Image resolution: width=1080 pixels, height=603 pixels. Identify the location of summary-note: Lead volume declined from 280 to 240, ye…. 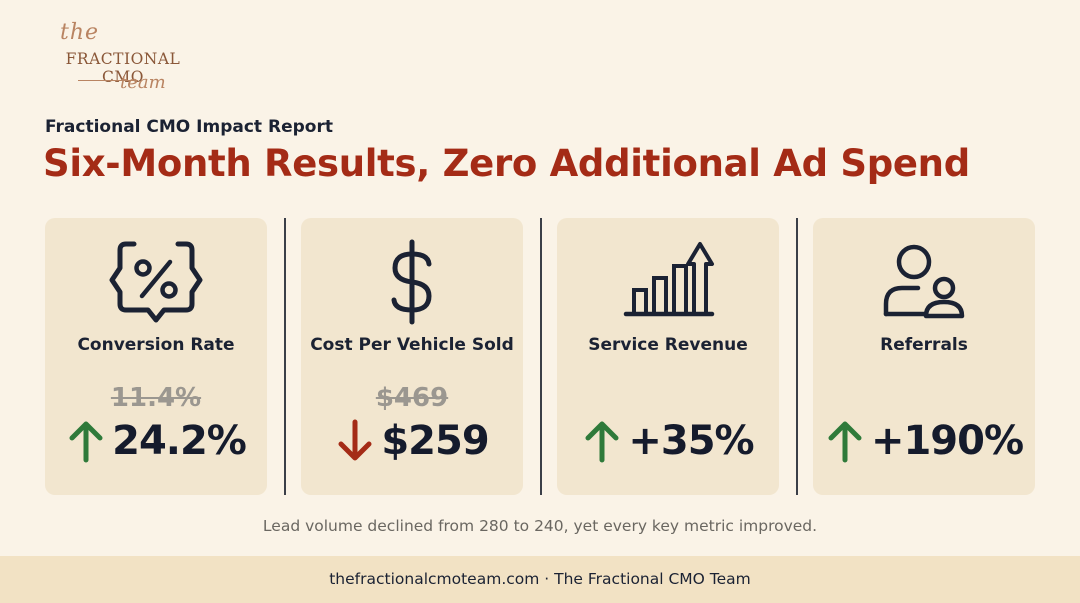
(540, 526).